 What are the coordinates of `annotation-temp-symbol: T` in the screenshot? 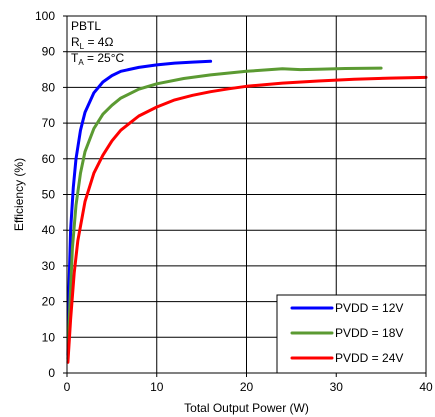 It's located at (75, 58).